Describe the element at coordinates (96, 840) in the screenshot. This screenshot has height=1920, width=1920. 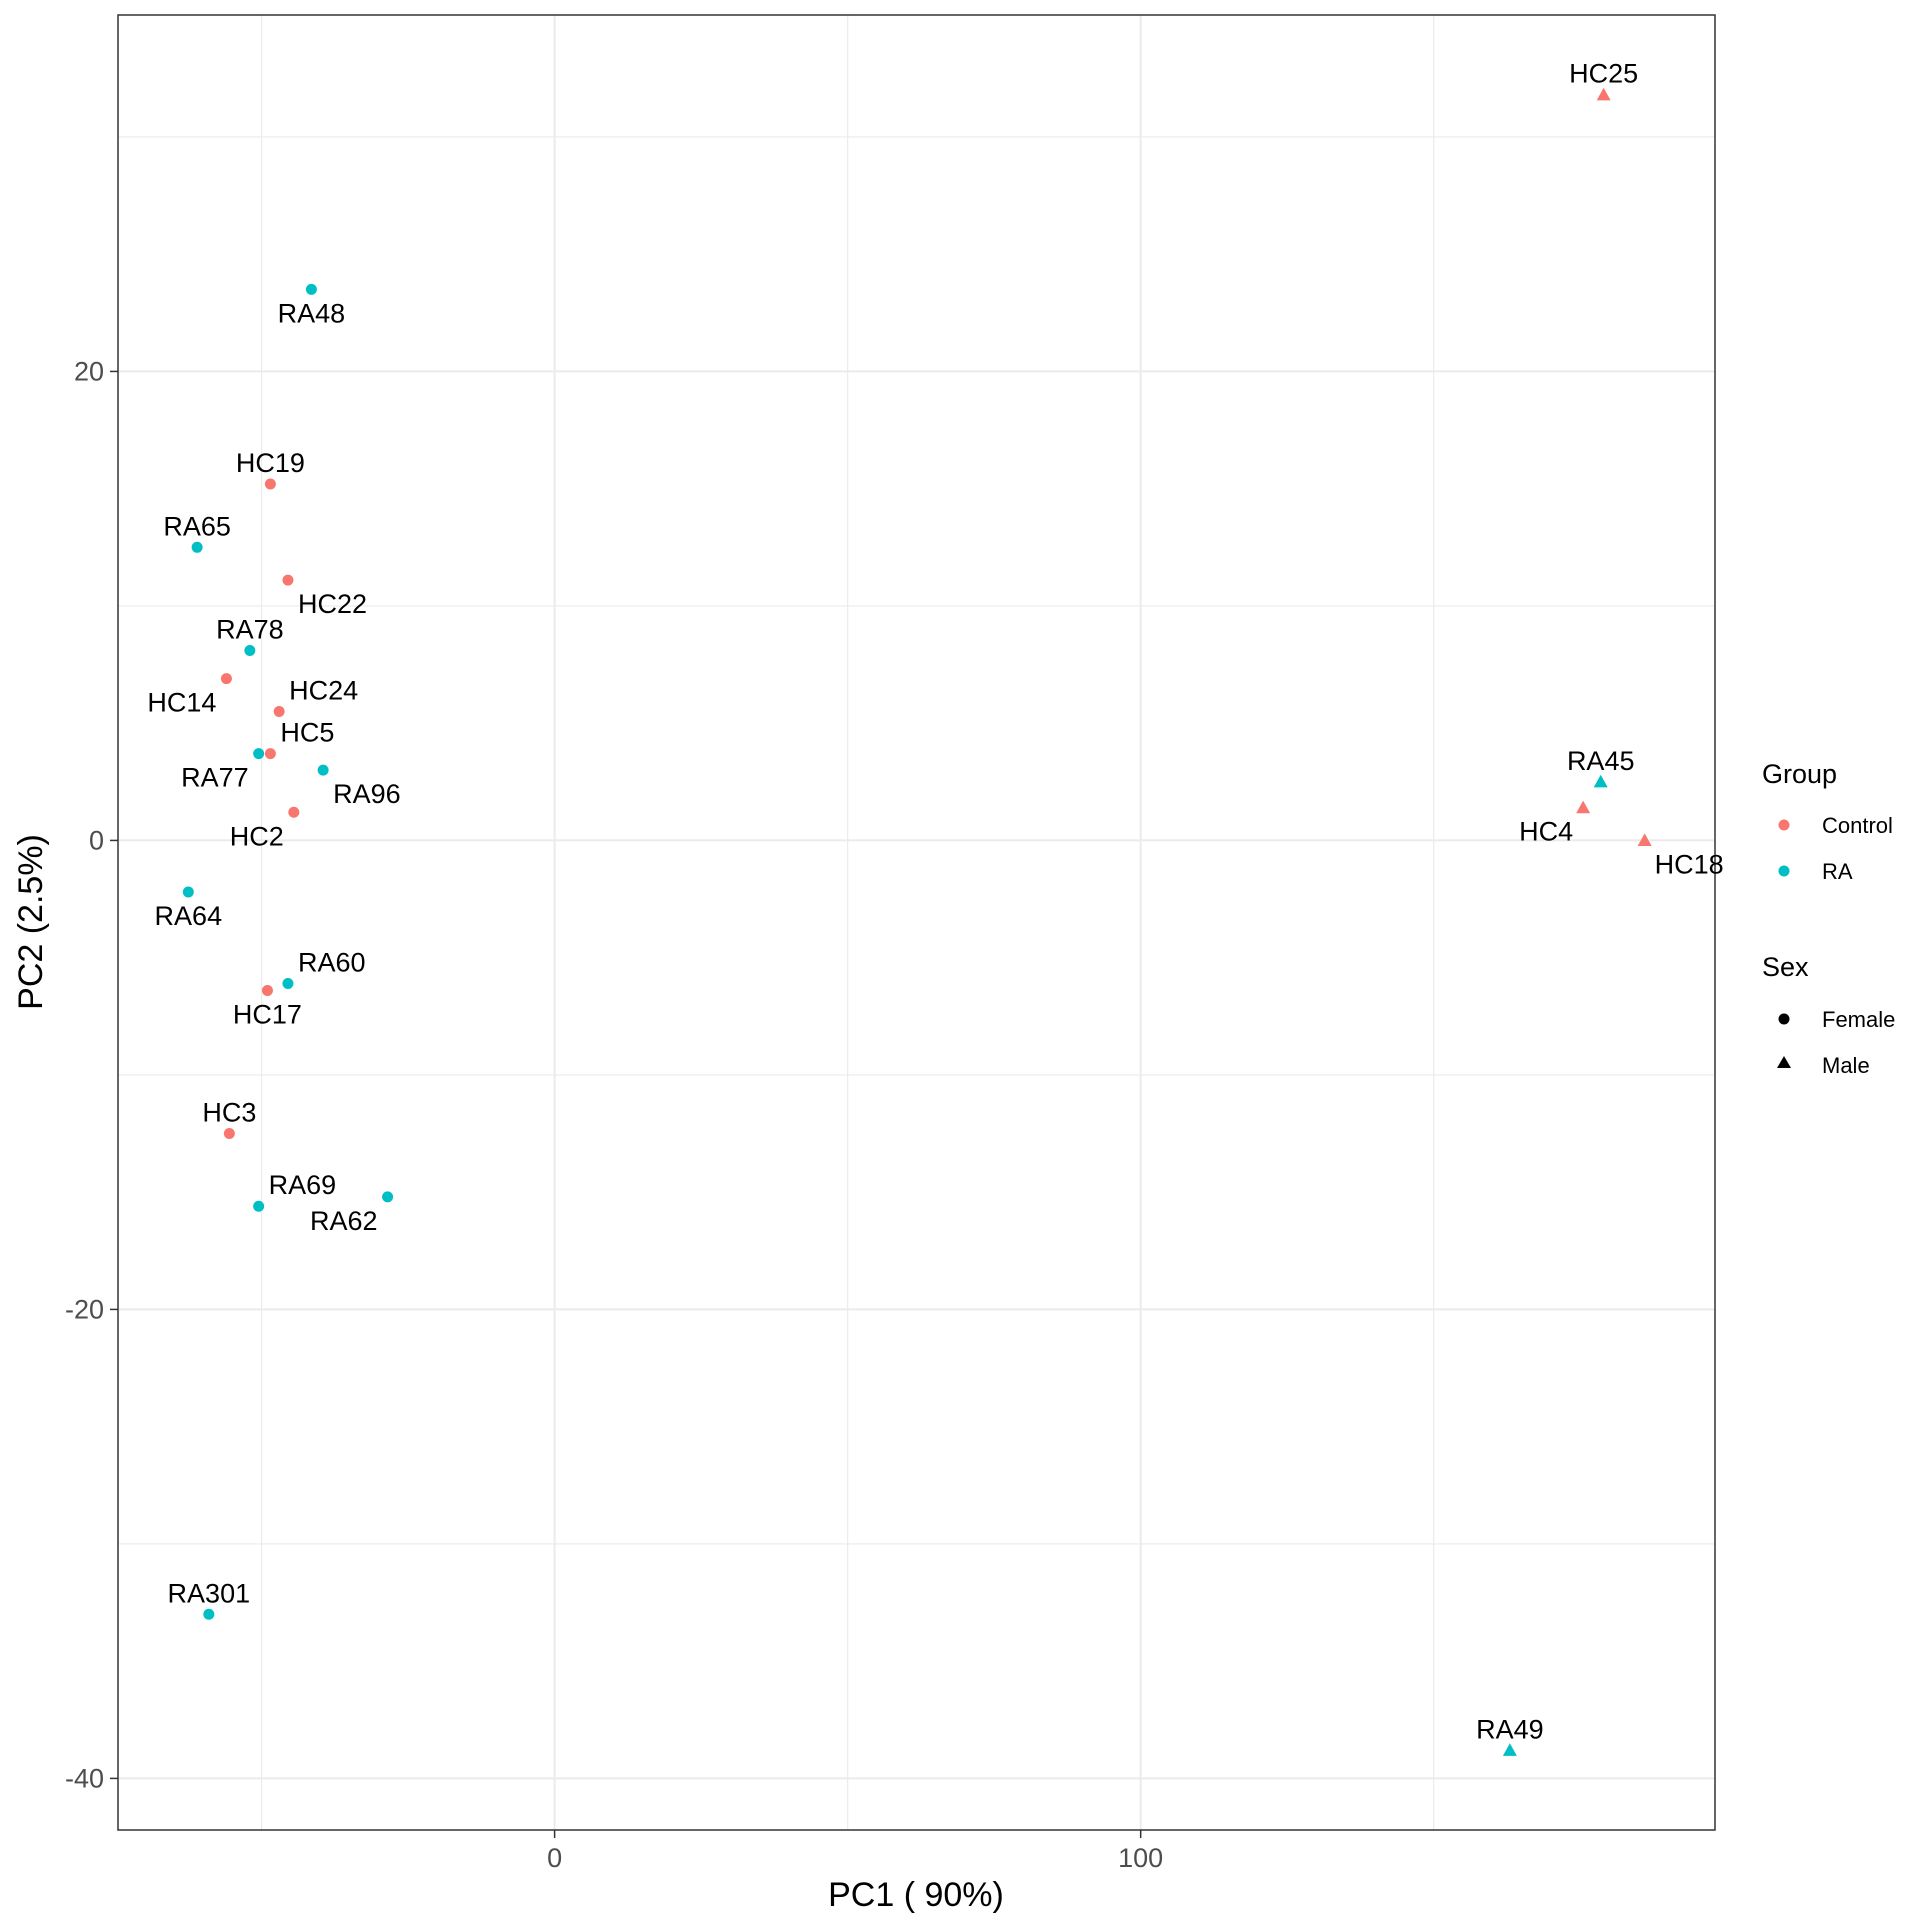
I see `y-axis-tick-label: 0` at that location.